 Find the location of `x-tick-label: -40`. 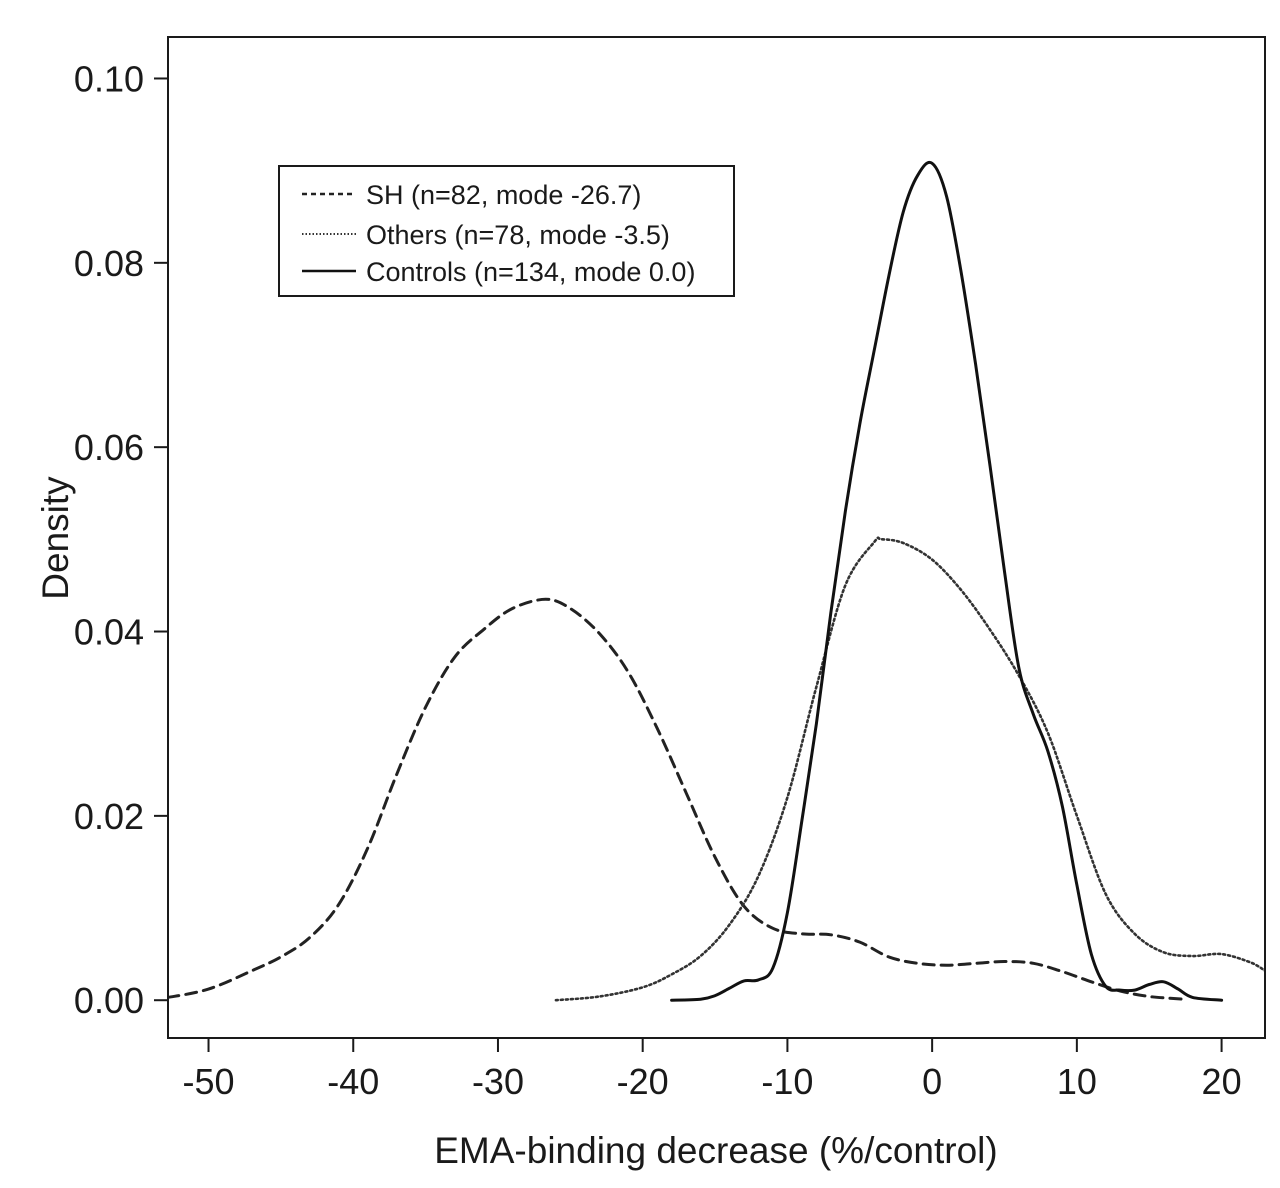

x-tick-label: -40 is located at coordinates (353, 1081).